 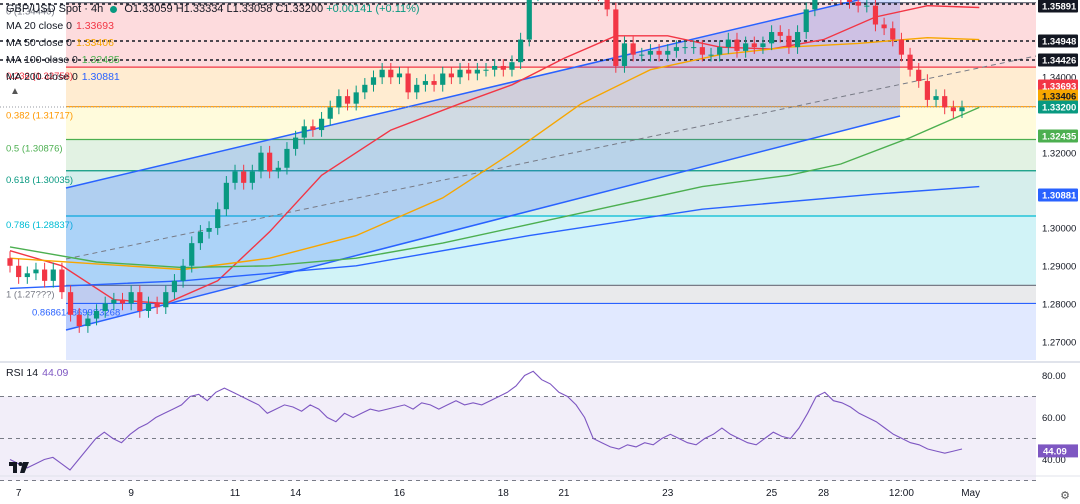 I want to click on price-tick-label: 1.33200, so click(x=1059, y=108).